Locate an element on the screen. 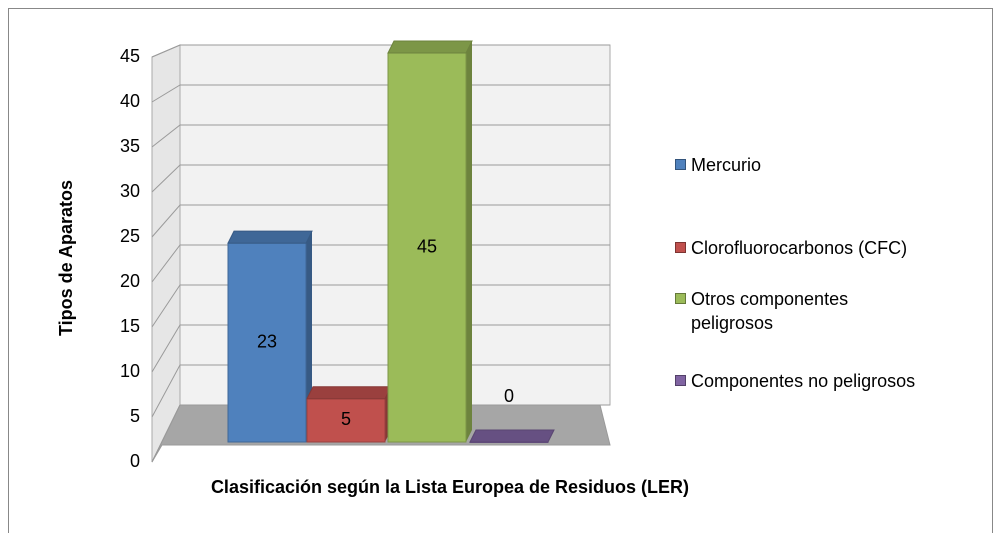 The height and width of the screenshot is (533, 994). legend-label: Clorofluorocarbonos (CFC) is located at coordinates (799, 248).